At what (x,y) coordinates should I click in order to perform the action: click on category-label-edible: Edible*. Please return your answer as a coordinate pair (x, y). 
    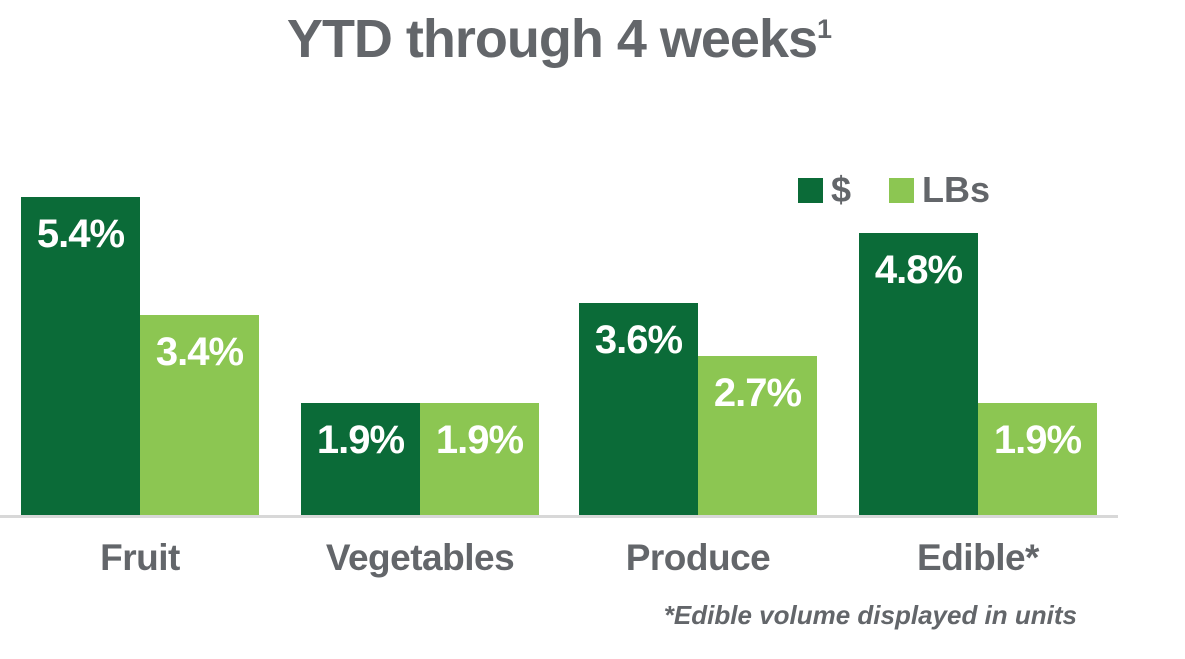
    Looking at the image, I should click on (978, 557).